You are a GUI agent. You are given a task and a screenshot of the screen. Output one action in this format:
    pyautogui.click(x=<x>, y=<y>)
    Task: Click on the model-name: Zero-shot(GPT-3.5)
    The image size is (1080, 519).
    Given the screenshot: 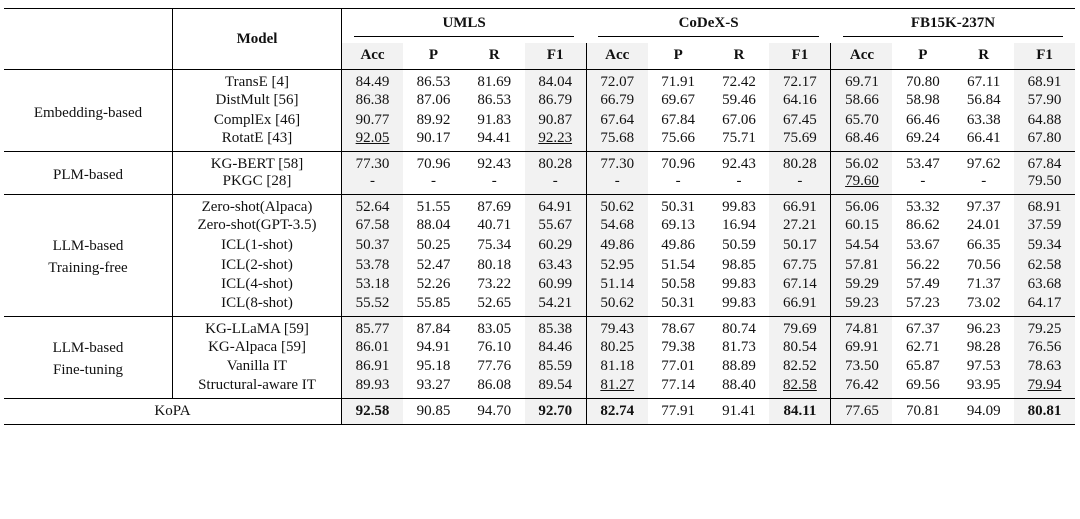 What is the action you would take?
    pyautogui.click(x=257, y=226)
    